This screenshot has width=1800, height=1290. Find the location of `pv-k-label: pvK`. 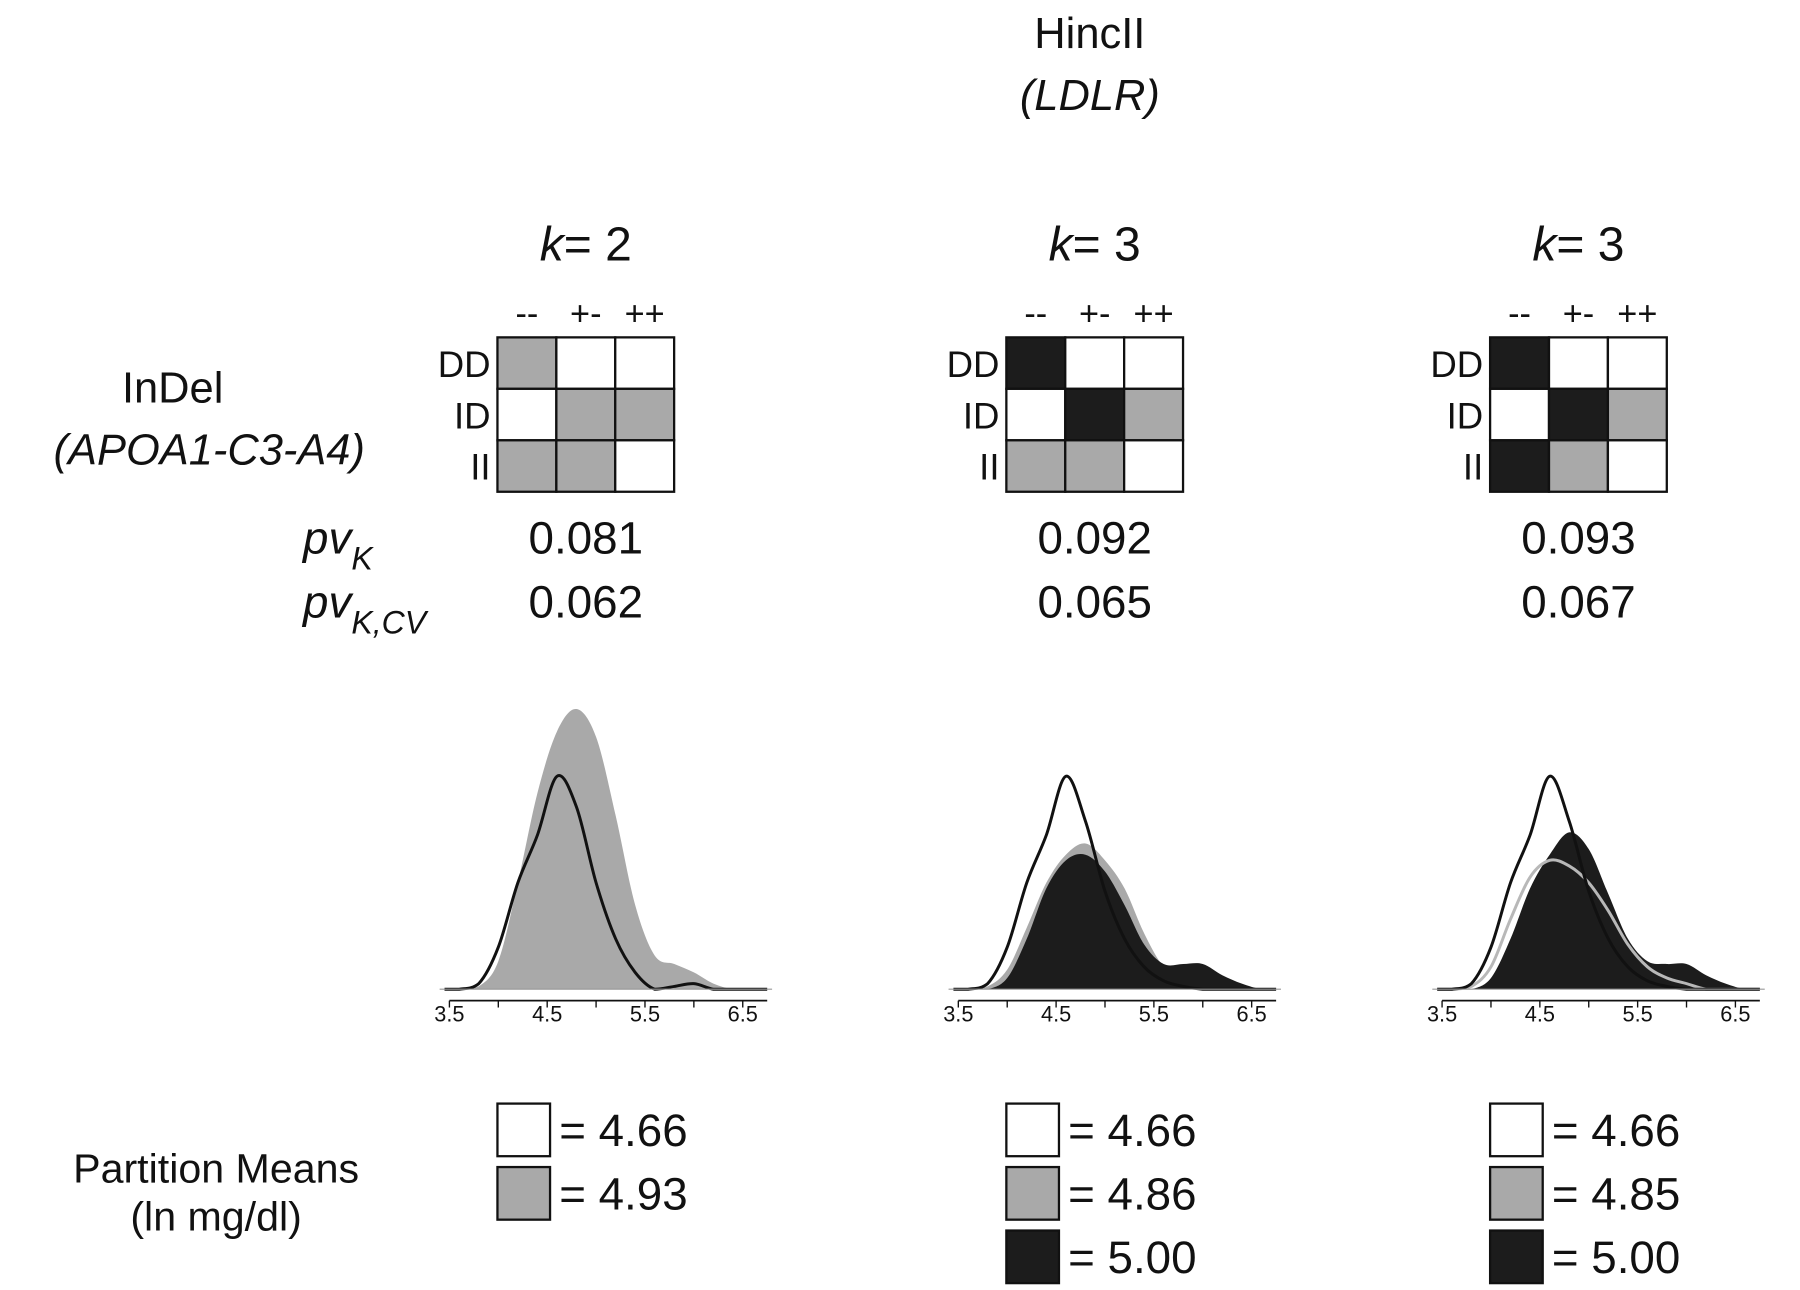

pv-k-label: pvK is located at coordinates (337, 545).